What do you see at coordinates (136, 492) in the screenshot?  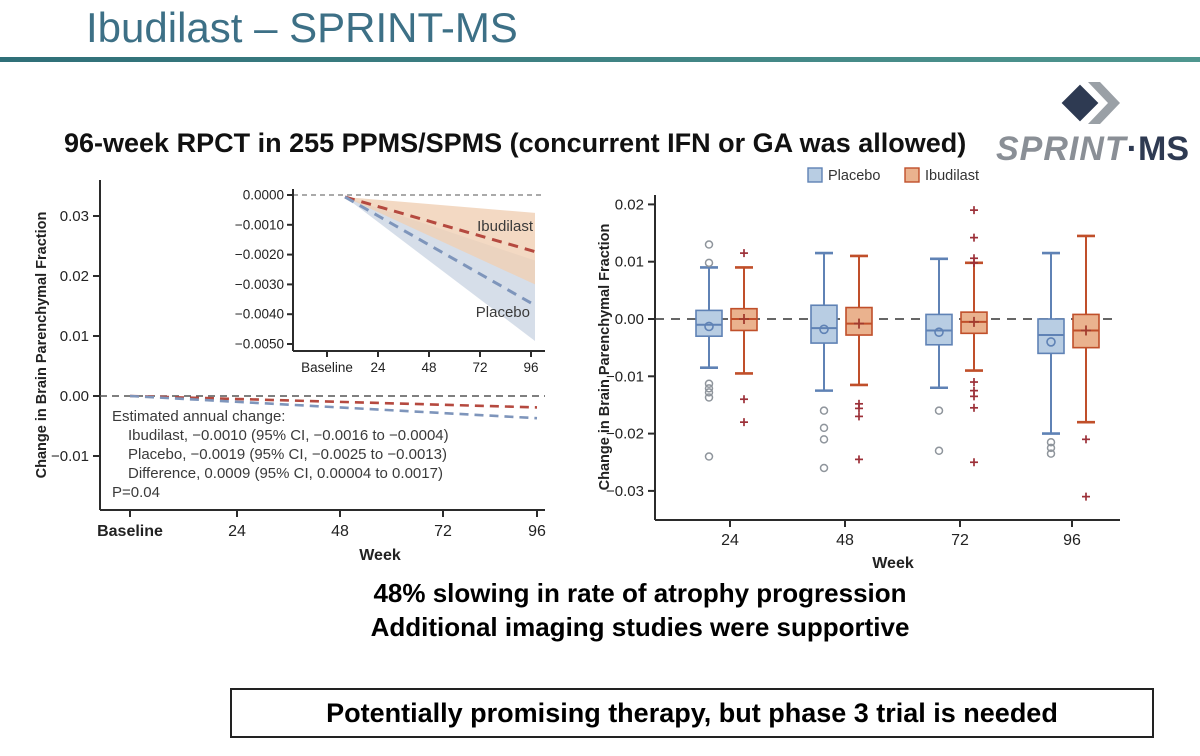 I see `annotation-pvalue: P=0.04` at bounding box center [136, 492].